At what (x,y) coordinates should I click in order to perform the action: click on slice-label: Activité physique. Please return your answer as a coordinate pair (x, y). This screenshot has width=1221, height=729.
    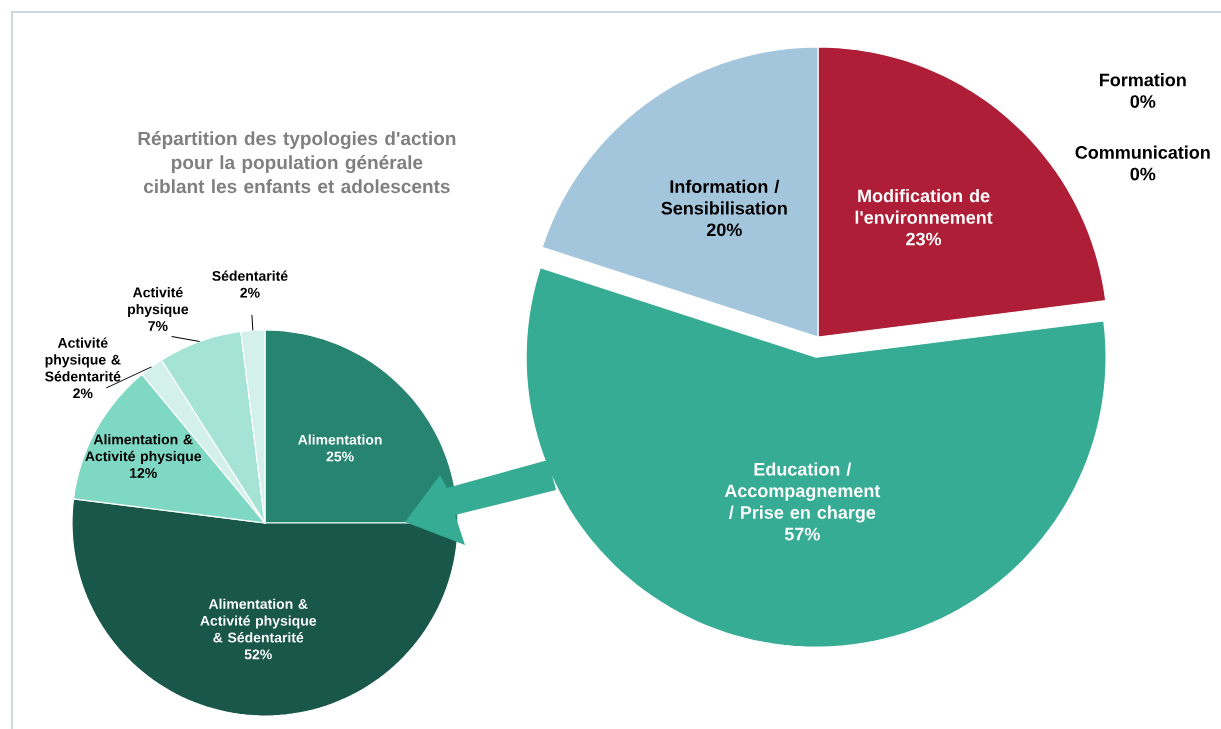
    Looking at the image, I should click on (158, 301).